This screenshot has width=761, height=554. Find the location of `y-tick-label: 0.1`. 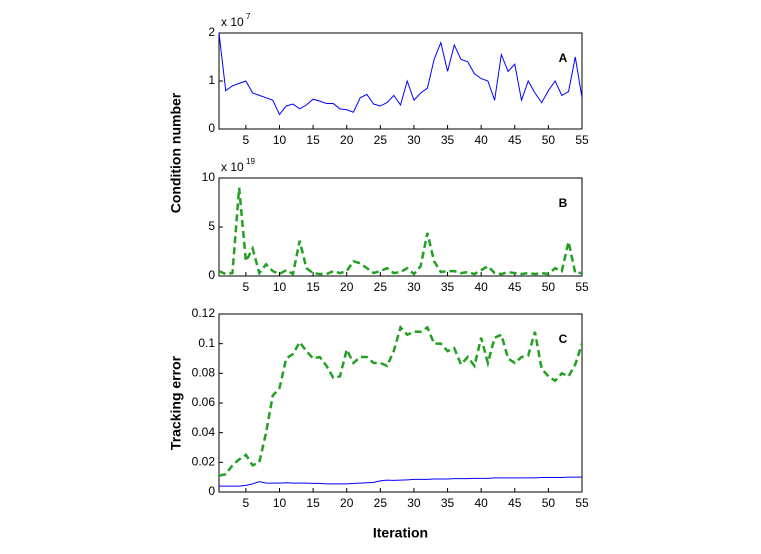

y-tick-label: 0.1 is located at coordinates (206, 343).